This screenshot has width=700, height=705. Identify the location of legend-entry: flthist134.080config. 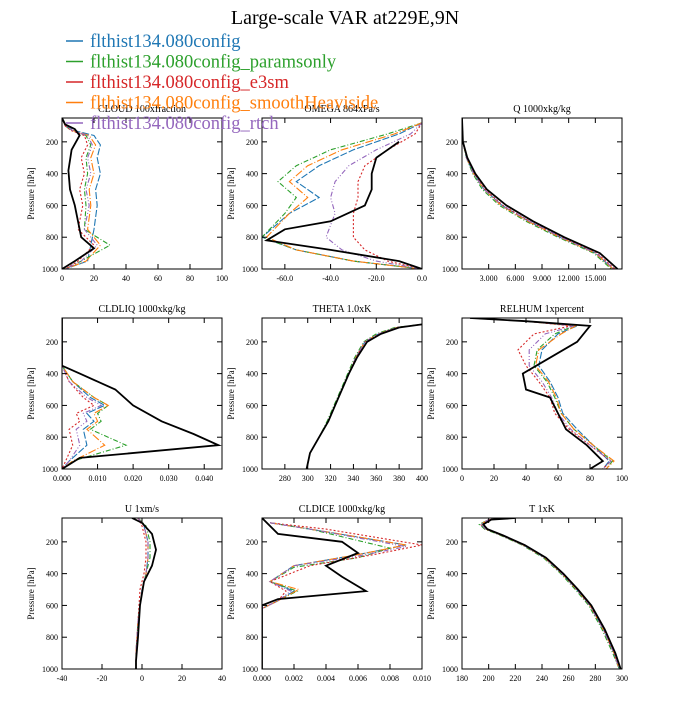
(165, 42).